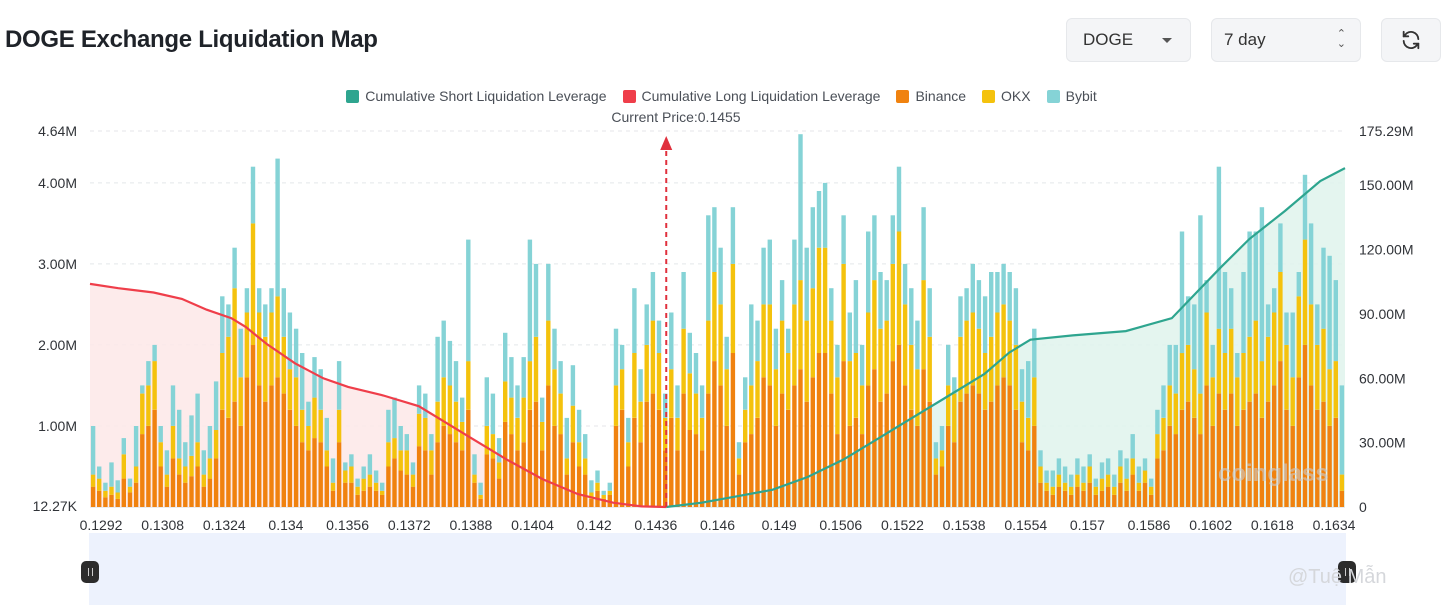  What do you see at coordinates (1411, 40) in the screenshot?
I see `refresh-button` at bounding box center [1411, 40].